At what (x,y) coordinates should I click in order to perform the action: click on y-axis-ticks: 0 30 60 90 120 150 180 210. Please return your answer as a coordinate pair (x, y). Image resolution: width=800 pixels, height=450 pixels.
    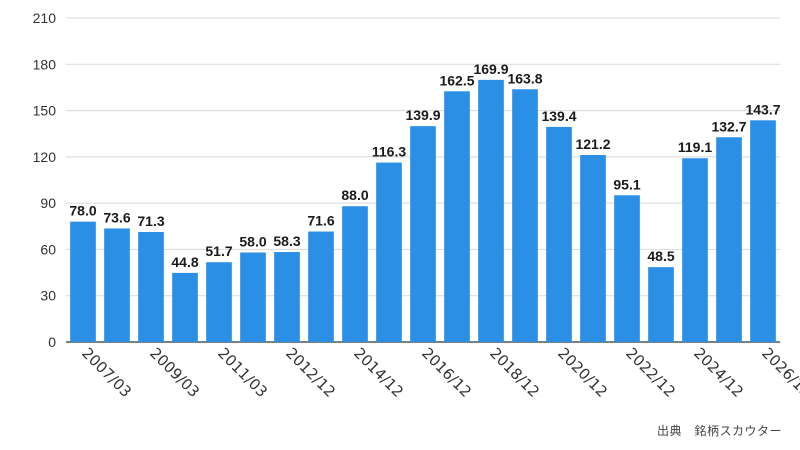
    Looking at the image, I should click on (45, 180).